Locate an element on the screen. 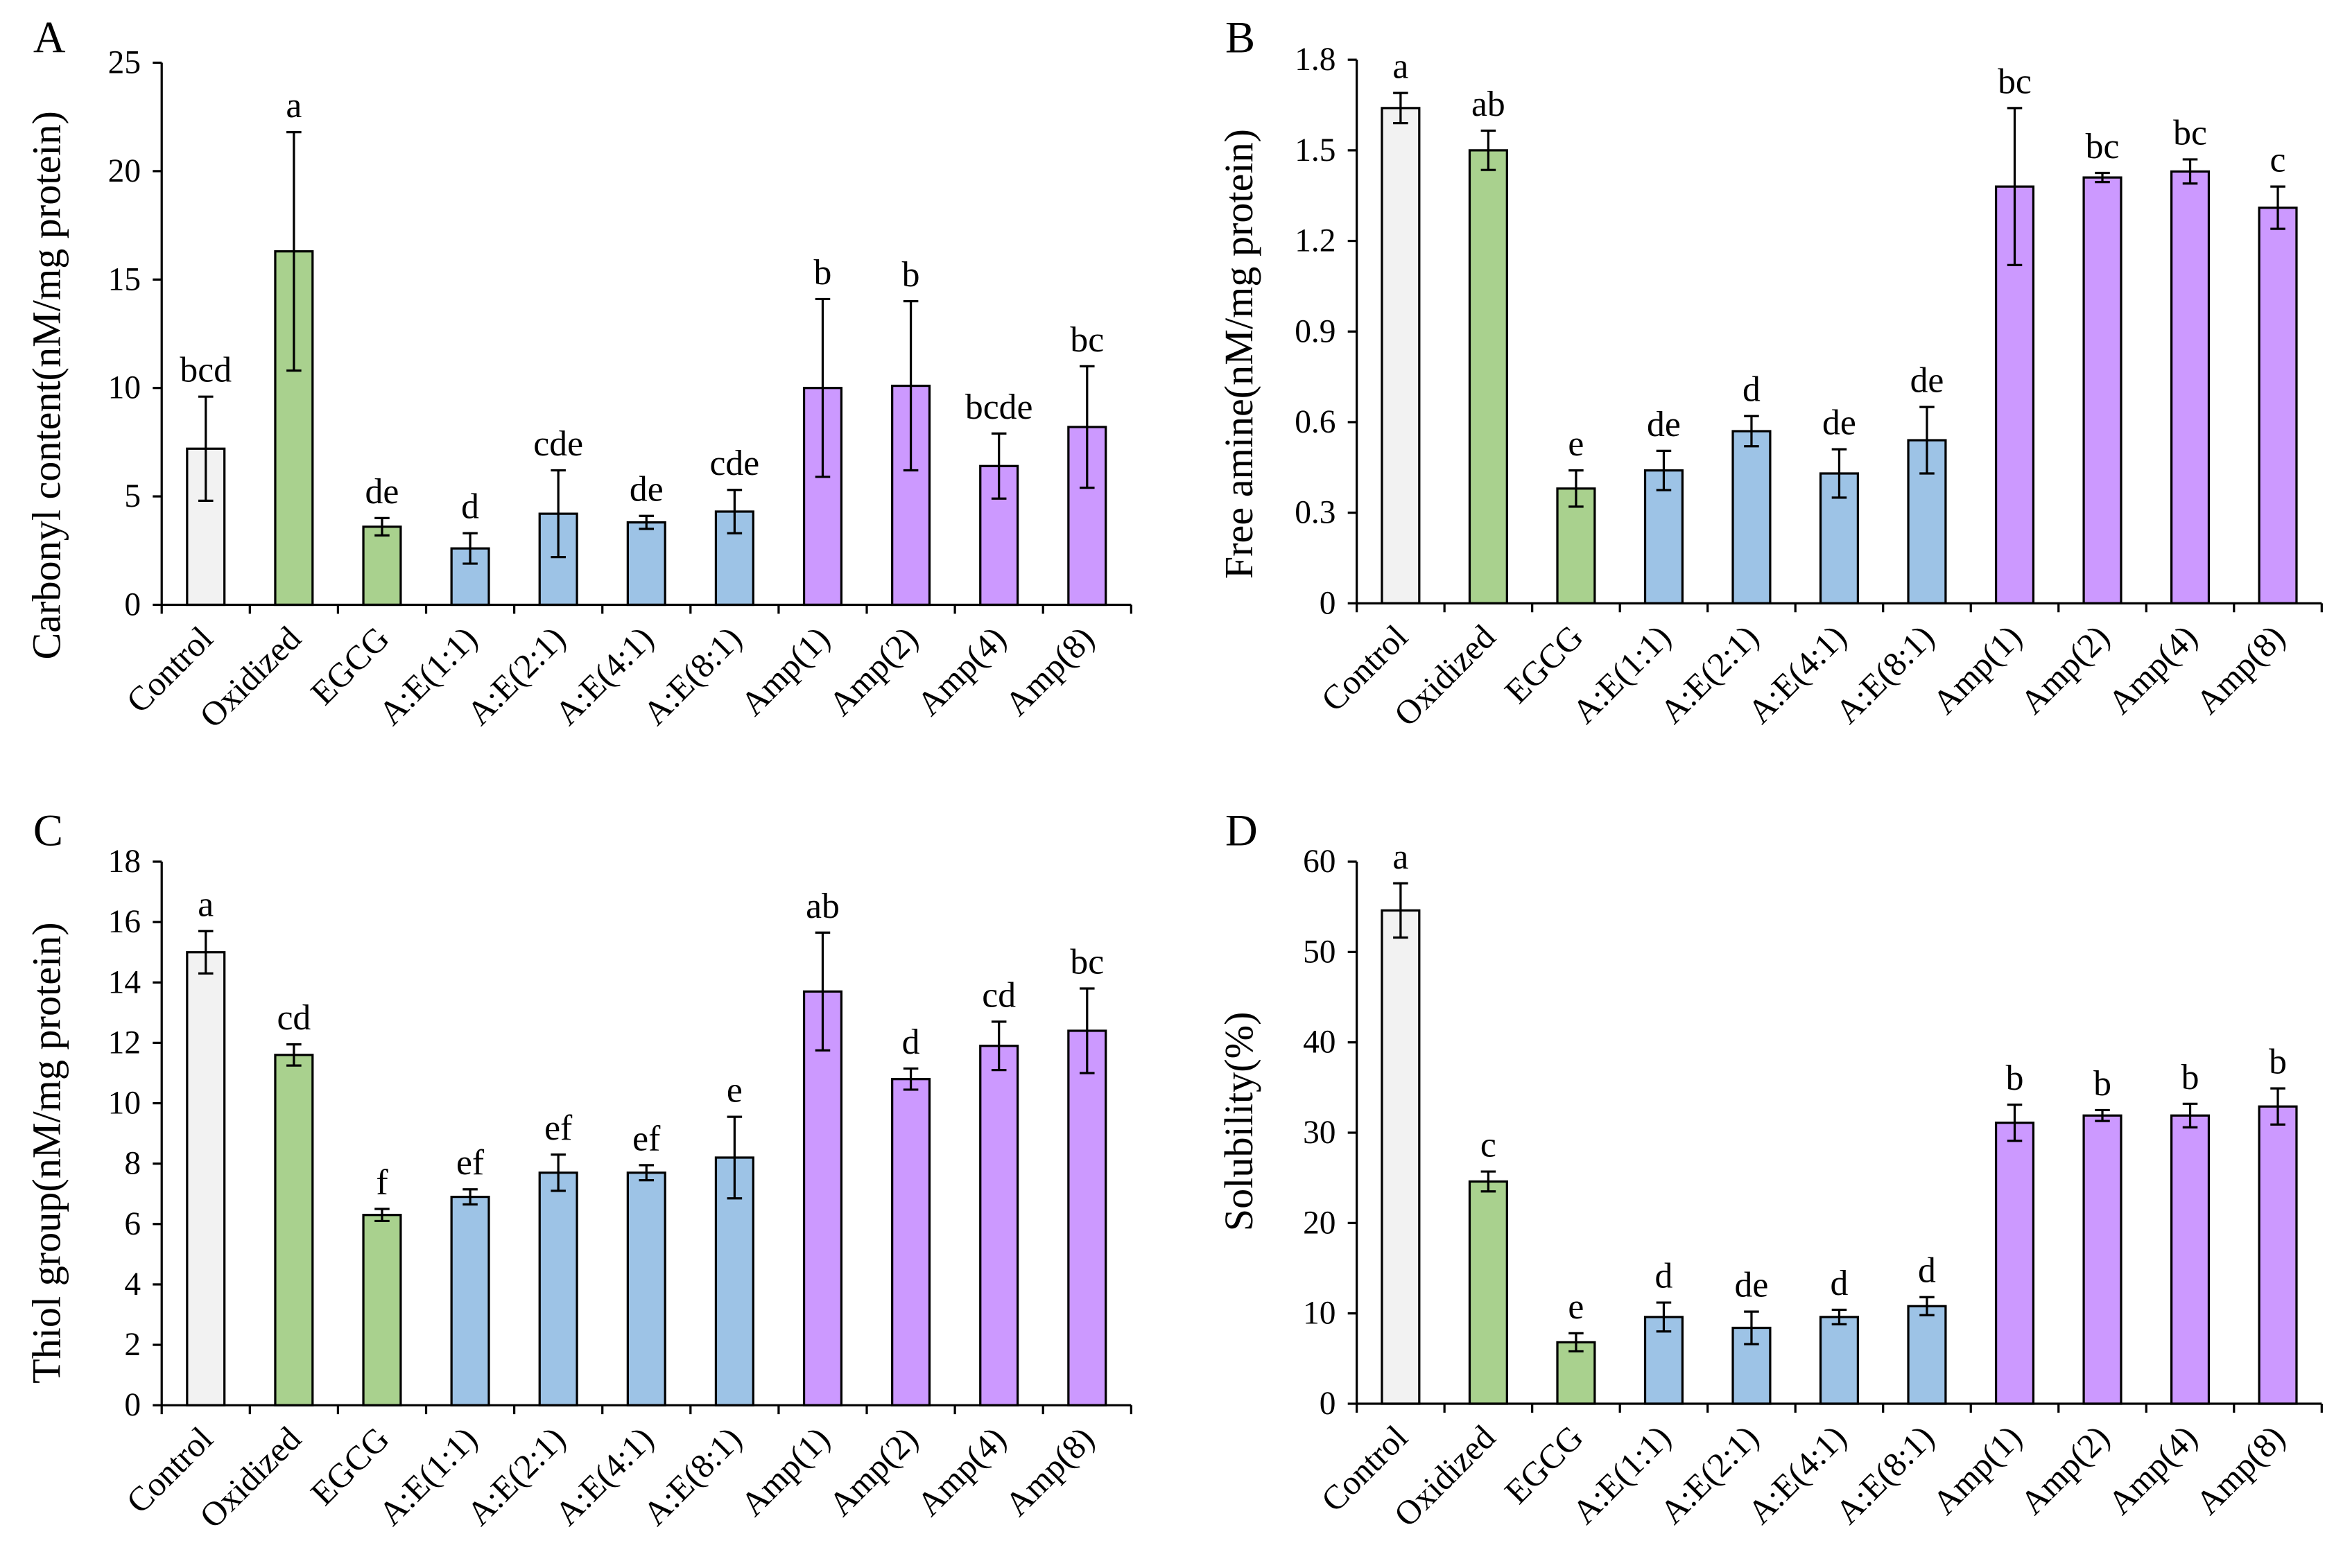 Image resolution: width=2343 pixels, height=1568 pixels. significance-letter: cd is located at coordinates (999, 995).